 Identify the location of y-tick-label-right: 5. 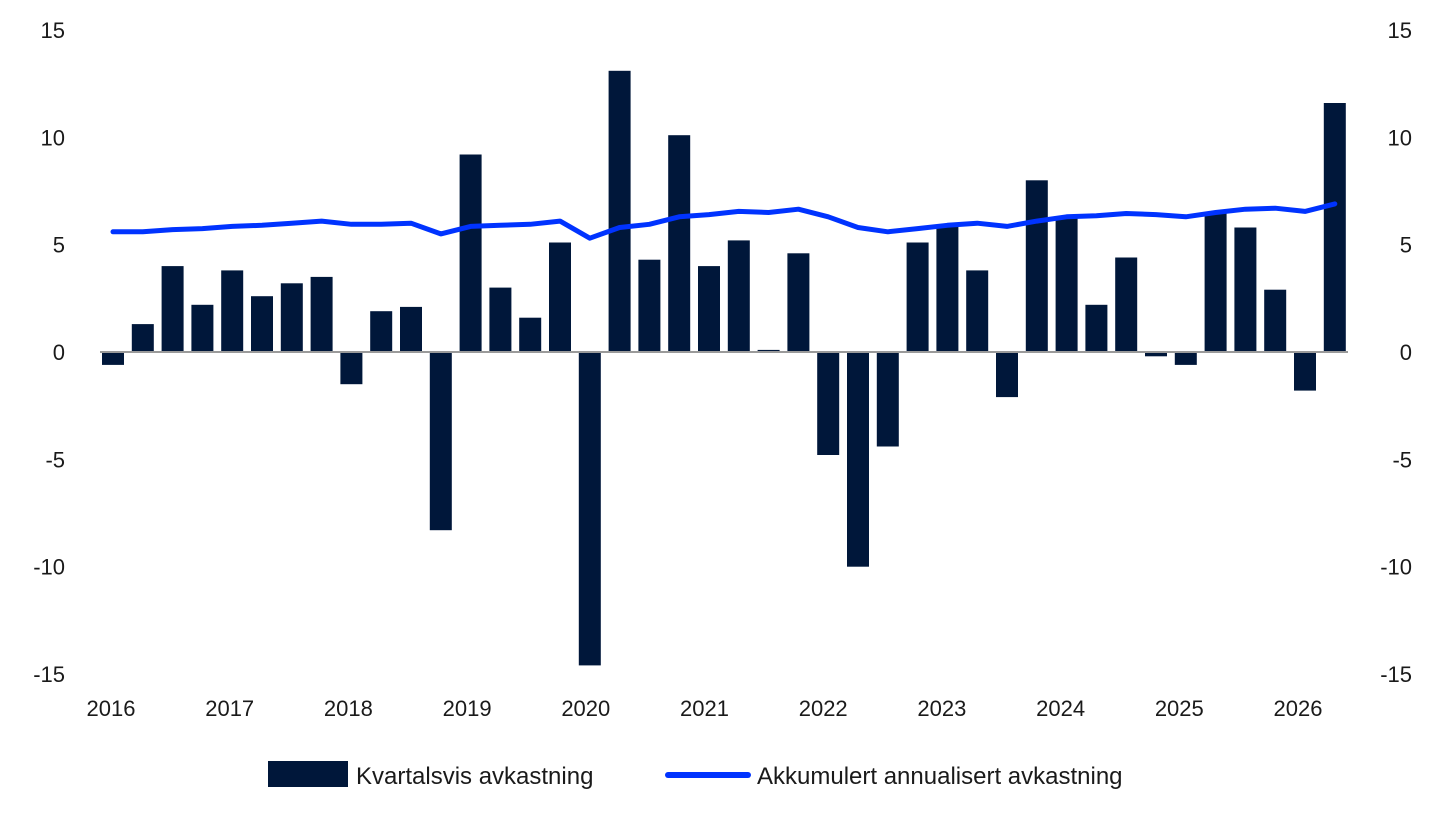
(1406, 245).